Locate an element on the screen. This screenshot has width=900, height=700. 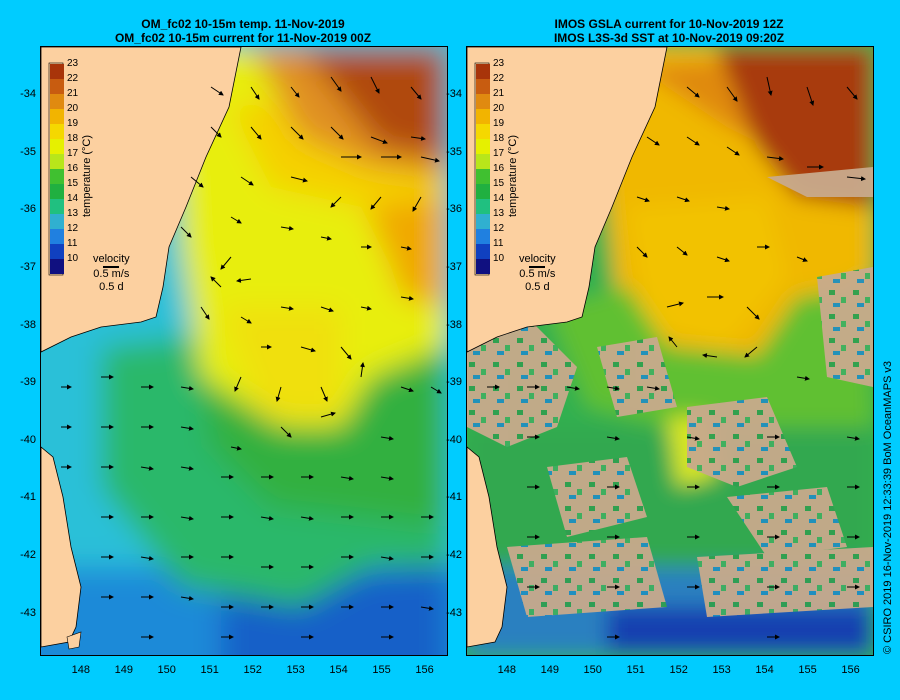
right-colorbar-cells is located at coordinates (483, 169).